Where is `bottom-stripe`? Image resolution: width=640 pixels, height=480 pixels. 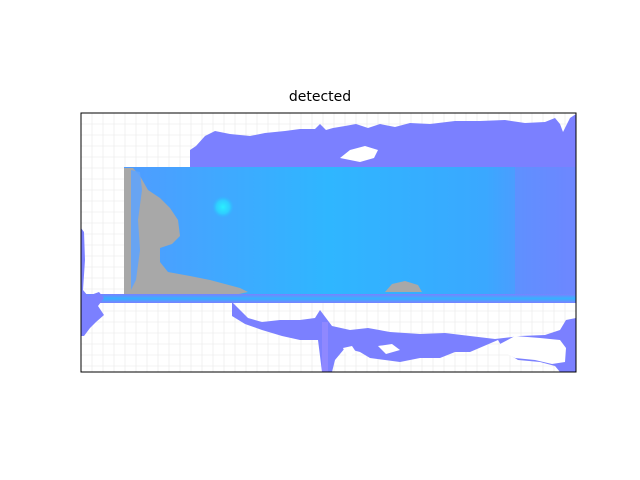 bottom-stripe is located at coordinates (325, 347).